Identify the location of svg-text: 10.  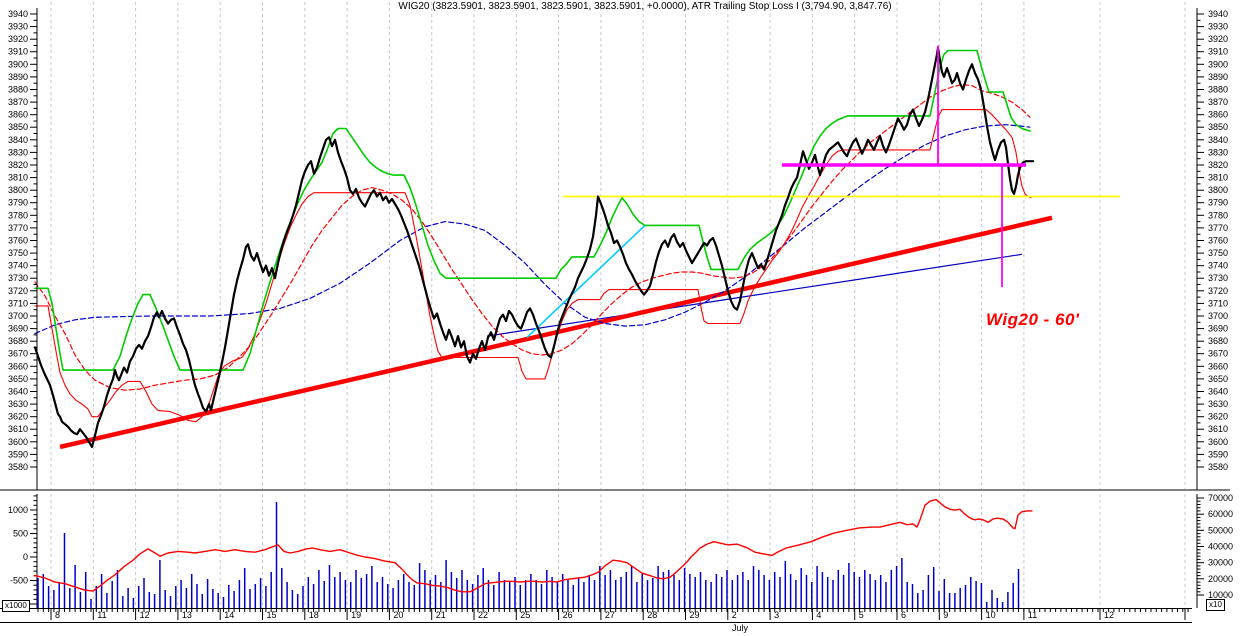
(991, 615).